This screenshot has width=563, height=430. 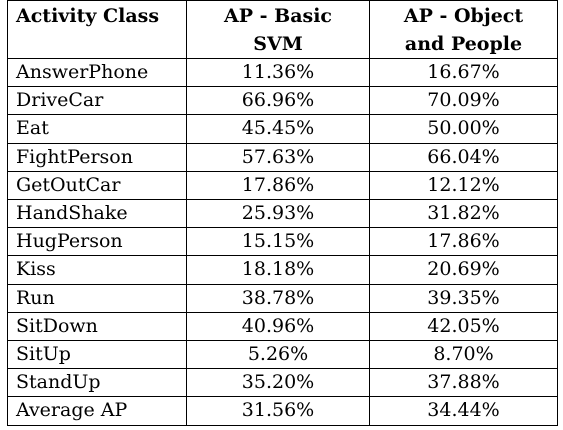 I want to click on activity-class-cell: HugPerson, so click(x=97, y=242).